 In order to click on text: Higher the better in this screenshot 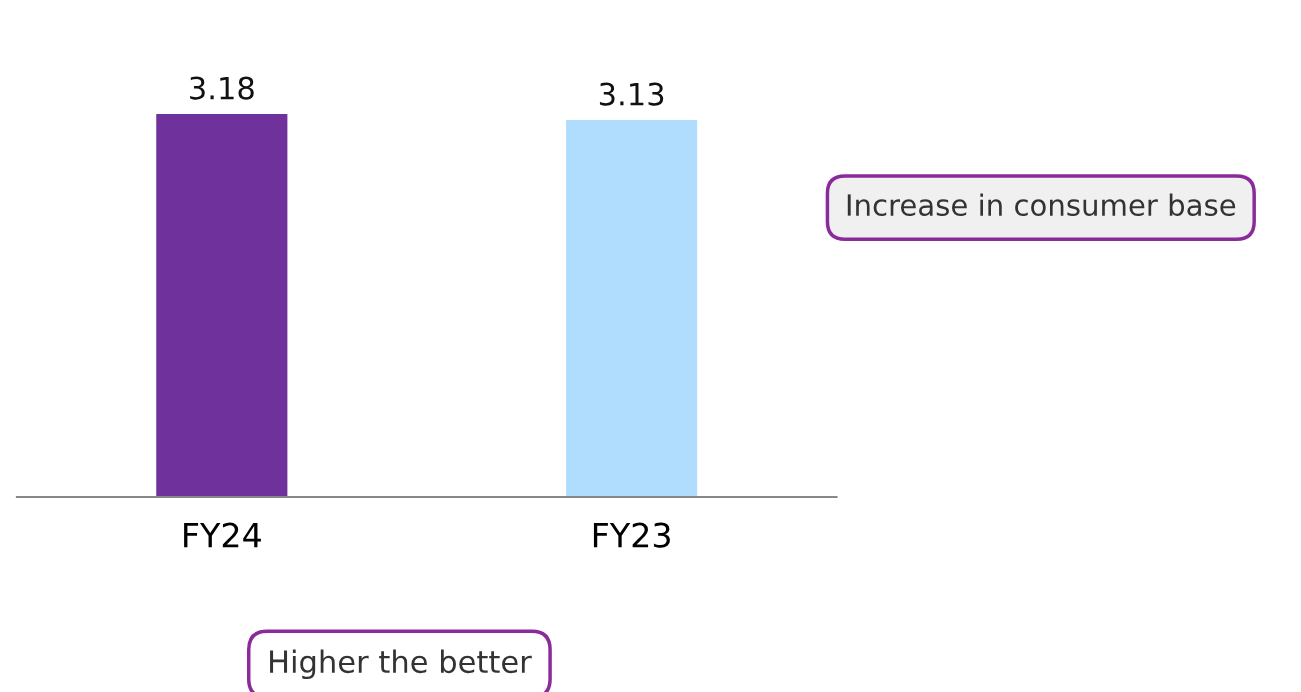, I will do `click(401, 664)`.